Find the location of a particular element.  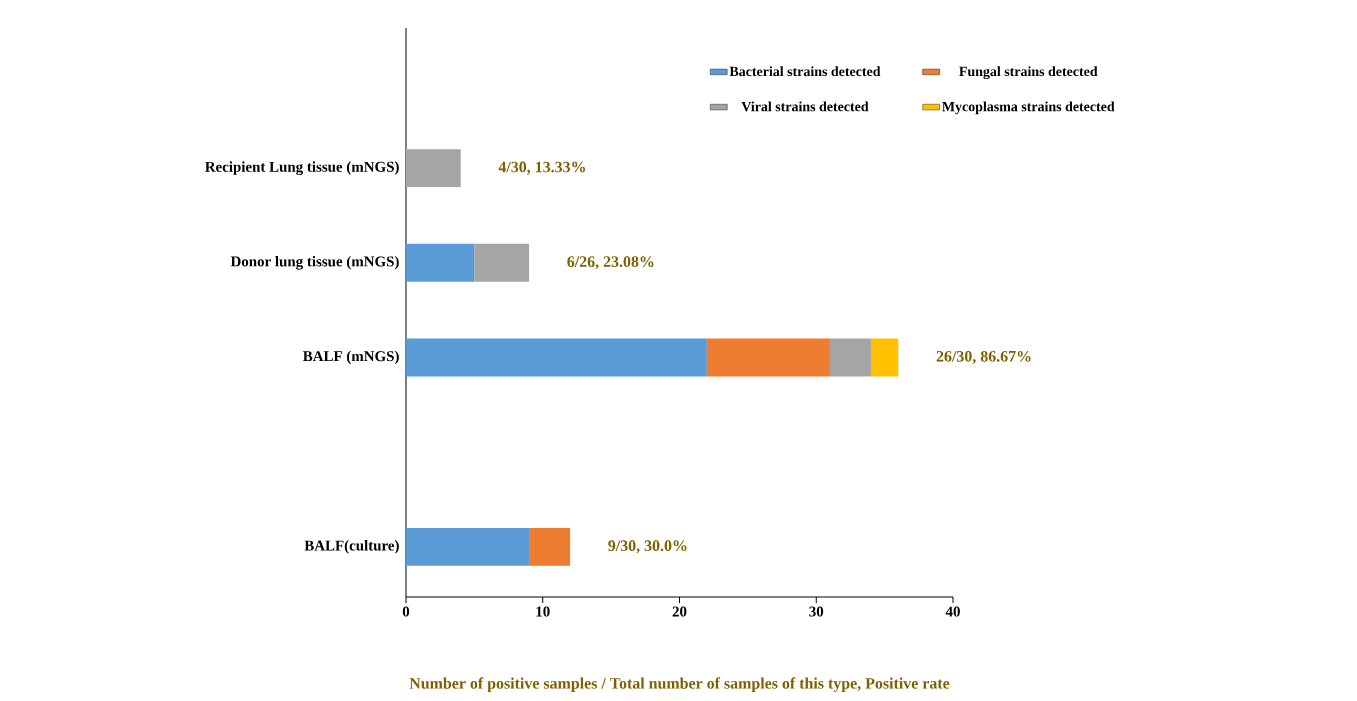

y-tick-label: BALF(culture) is located at coordinates (351, 547).